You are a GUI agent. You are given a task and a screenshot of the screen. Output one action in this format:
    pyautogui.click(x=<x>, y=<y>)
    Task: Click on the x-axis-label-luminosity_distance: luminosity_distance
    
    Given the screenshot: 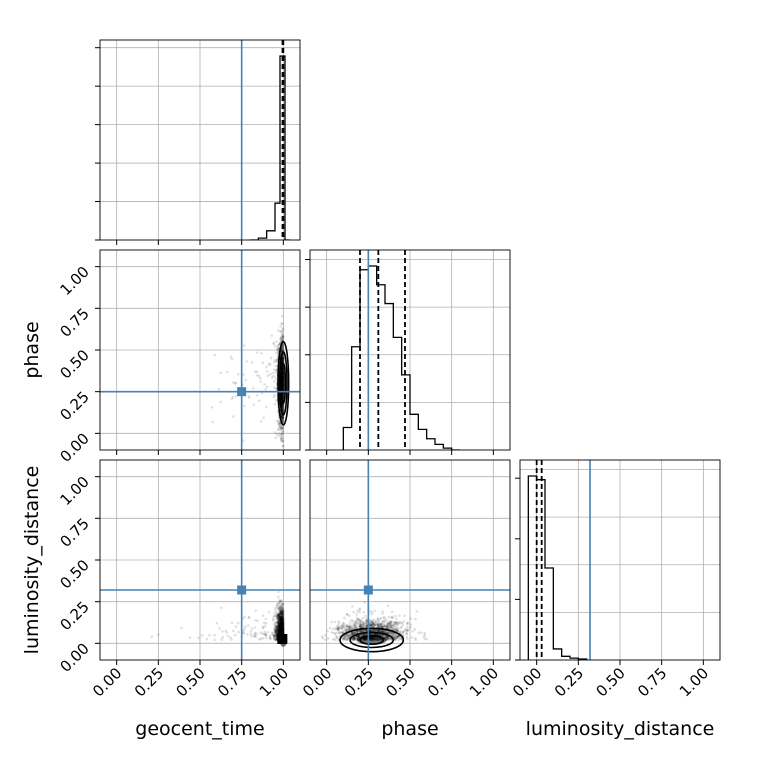 What is the action you would take?
    pyautogui.click(x=620, y=729)
    